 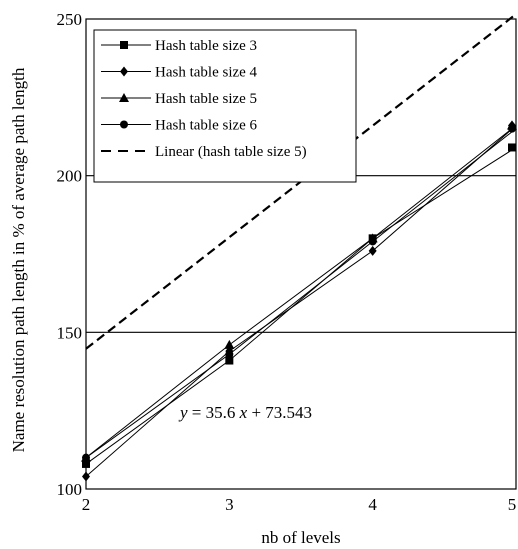 I want to click on x-tick-label: 5, so click(x=512, y=504).